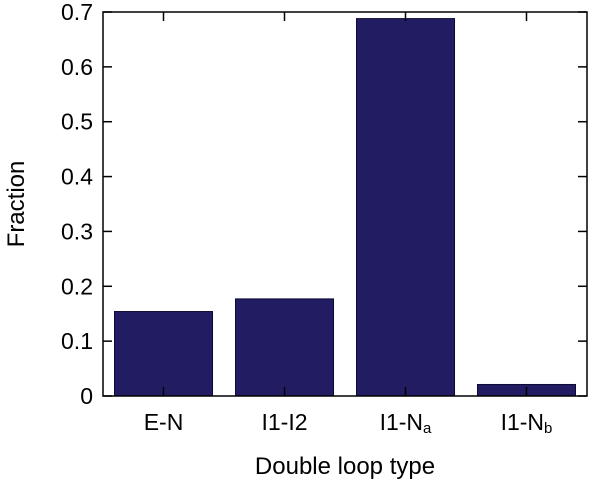 This screenshot has height=485, width=600. I want to click on x-tick-label-main-0: E-N, so click(164, 422).